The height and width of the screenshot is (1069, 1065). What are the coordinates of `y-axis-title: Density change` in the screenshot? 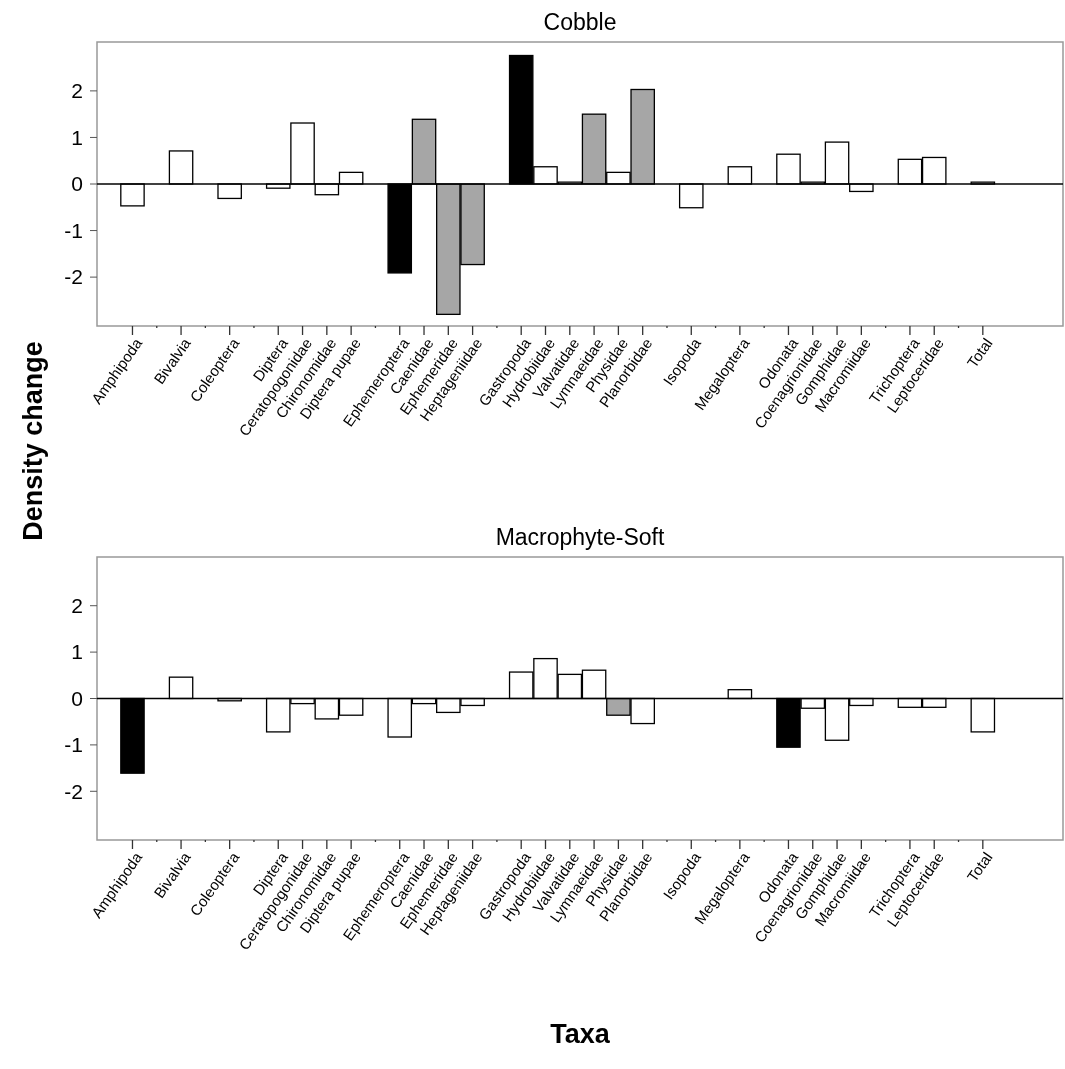 It's located at (33, 441).